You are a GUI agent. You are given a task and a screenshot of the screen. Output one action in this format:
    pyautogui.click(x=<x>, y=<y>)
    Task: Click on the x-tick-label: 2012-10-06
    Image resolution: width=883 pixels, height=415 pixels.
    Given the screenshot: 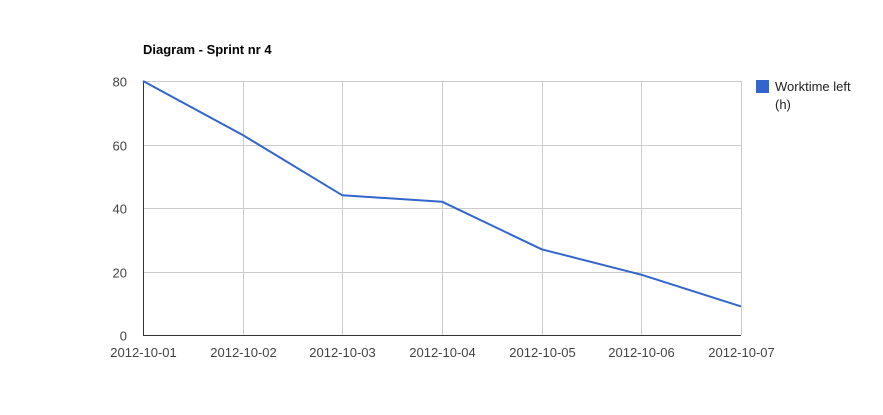 What is the action you would take?
    pyautogui.click(x=641, y=352)
    